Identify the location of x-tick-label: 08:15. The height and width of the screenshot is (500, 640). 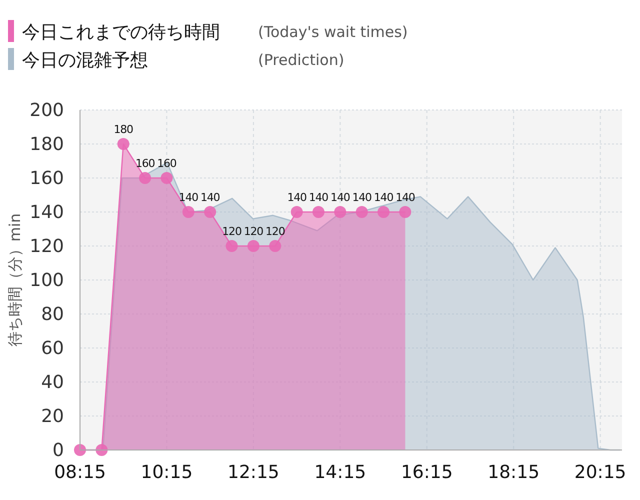
(80, 472).